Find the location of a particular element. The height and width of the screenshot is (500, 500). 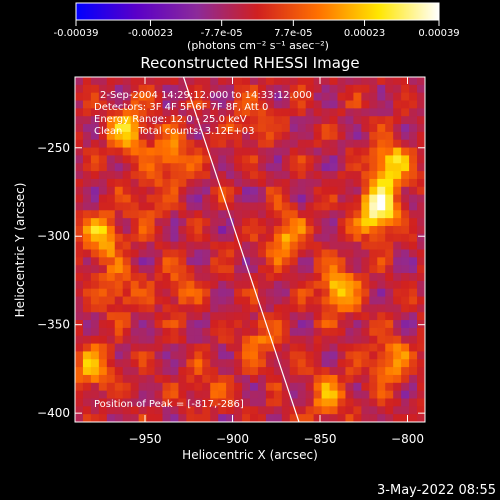

x-tick-label: −800 is located at coordinates (407, 439).